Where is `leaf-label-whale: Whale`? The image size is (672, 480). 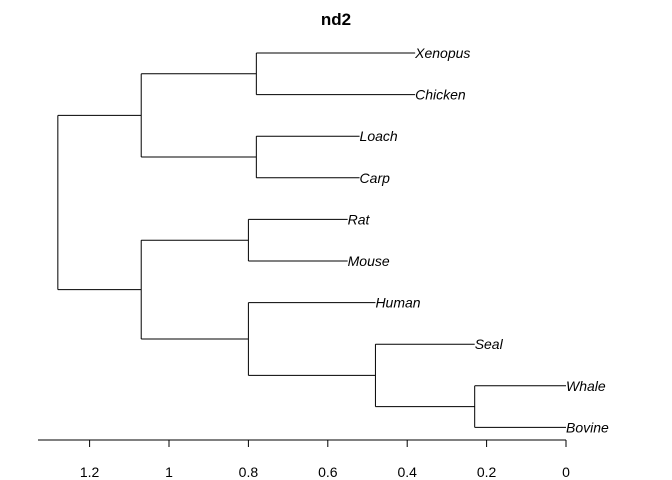
leaf-label-whale: Whale is located at coordinates (586, 386).